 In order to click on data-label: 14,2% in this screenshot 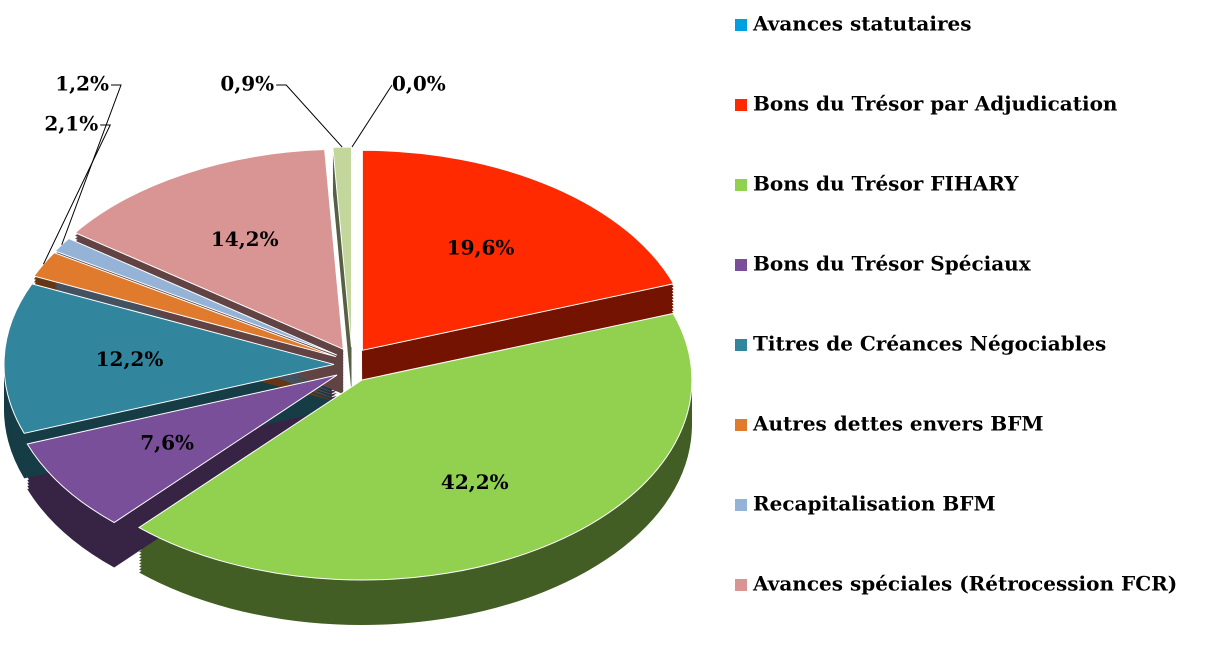, I will do `click(245, 239)`.